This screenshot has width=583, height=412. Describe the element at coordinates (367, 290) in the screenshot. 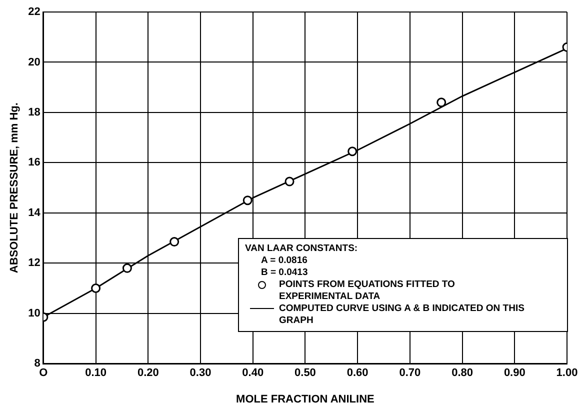

I see `legend-label: POINTS FROM EQUATIONS FITTED TO EXPERIMENTAL DATA` at that location.